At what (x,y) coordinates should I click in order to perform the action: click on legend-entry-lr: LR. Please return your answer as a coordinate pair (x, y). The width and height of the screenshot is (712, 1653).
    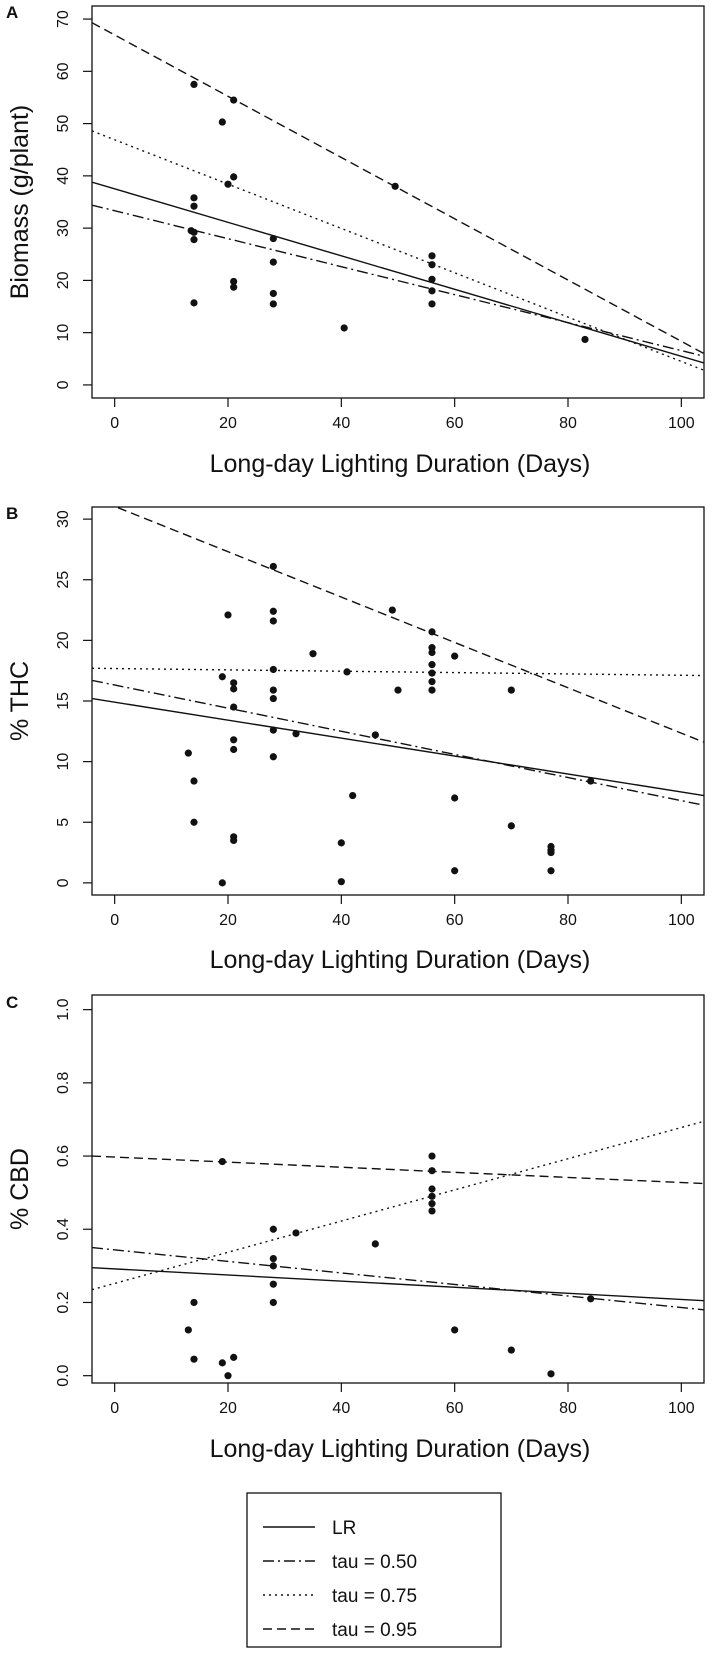
    Looking at the image, I should click on (309, 1528).